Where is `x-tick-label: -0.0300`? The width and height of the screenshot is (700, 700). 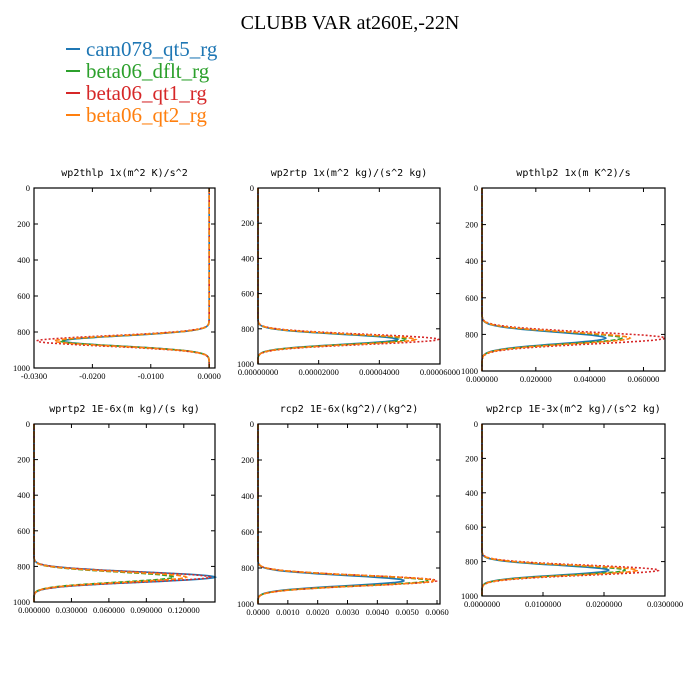
x-tick-label: -0.0300 is located at coordinates (34, 376).